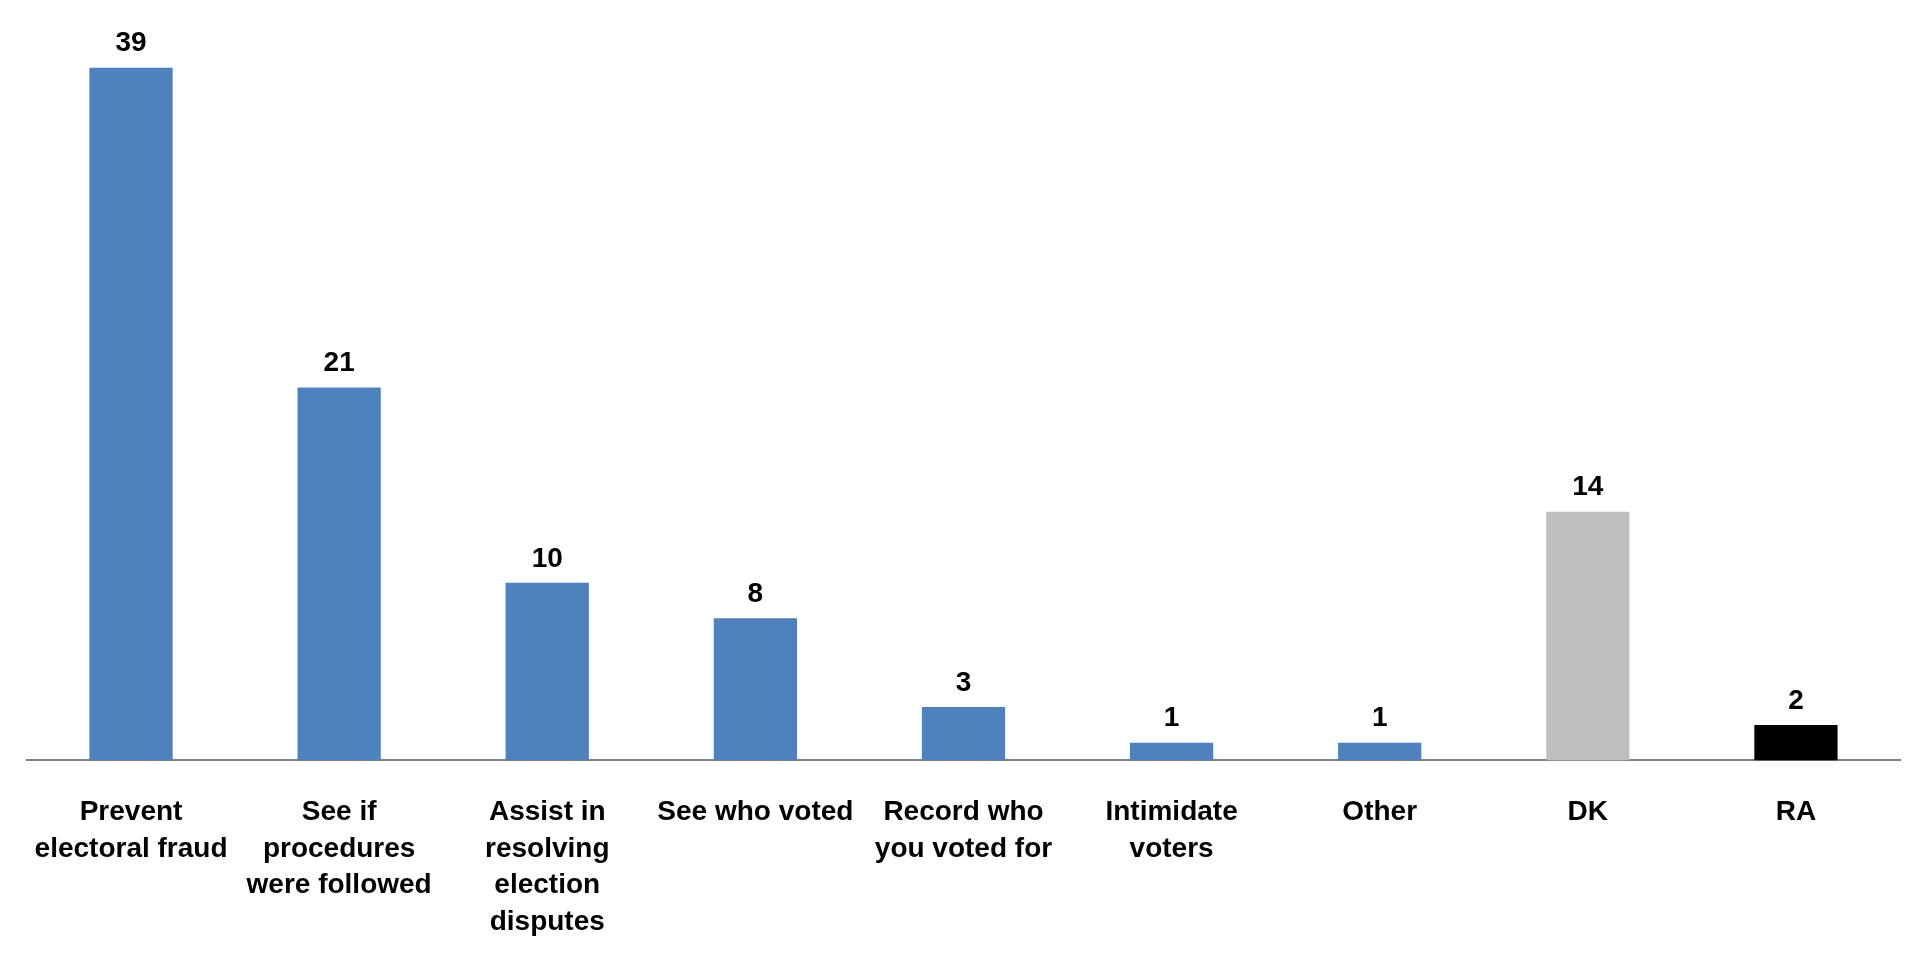  What do you see at coordinates (547, 557) in the screenshot?
I see `data-label: 10` at bounding box center [547, 557].